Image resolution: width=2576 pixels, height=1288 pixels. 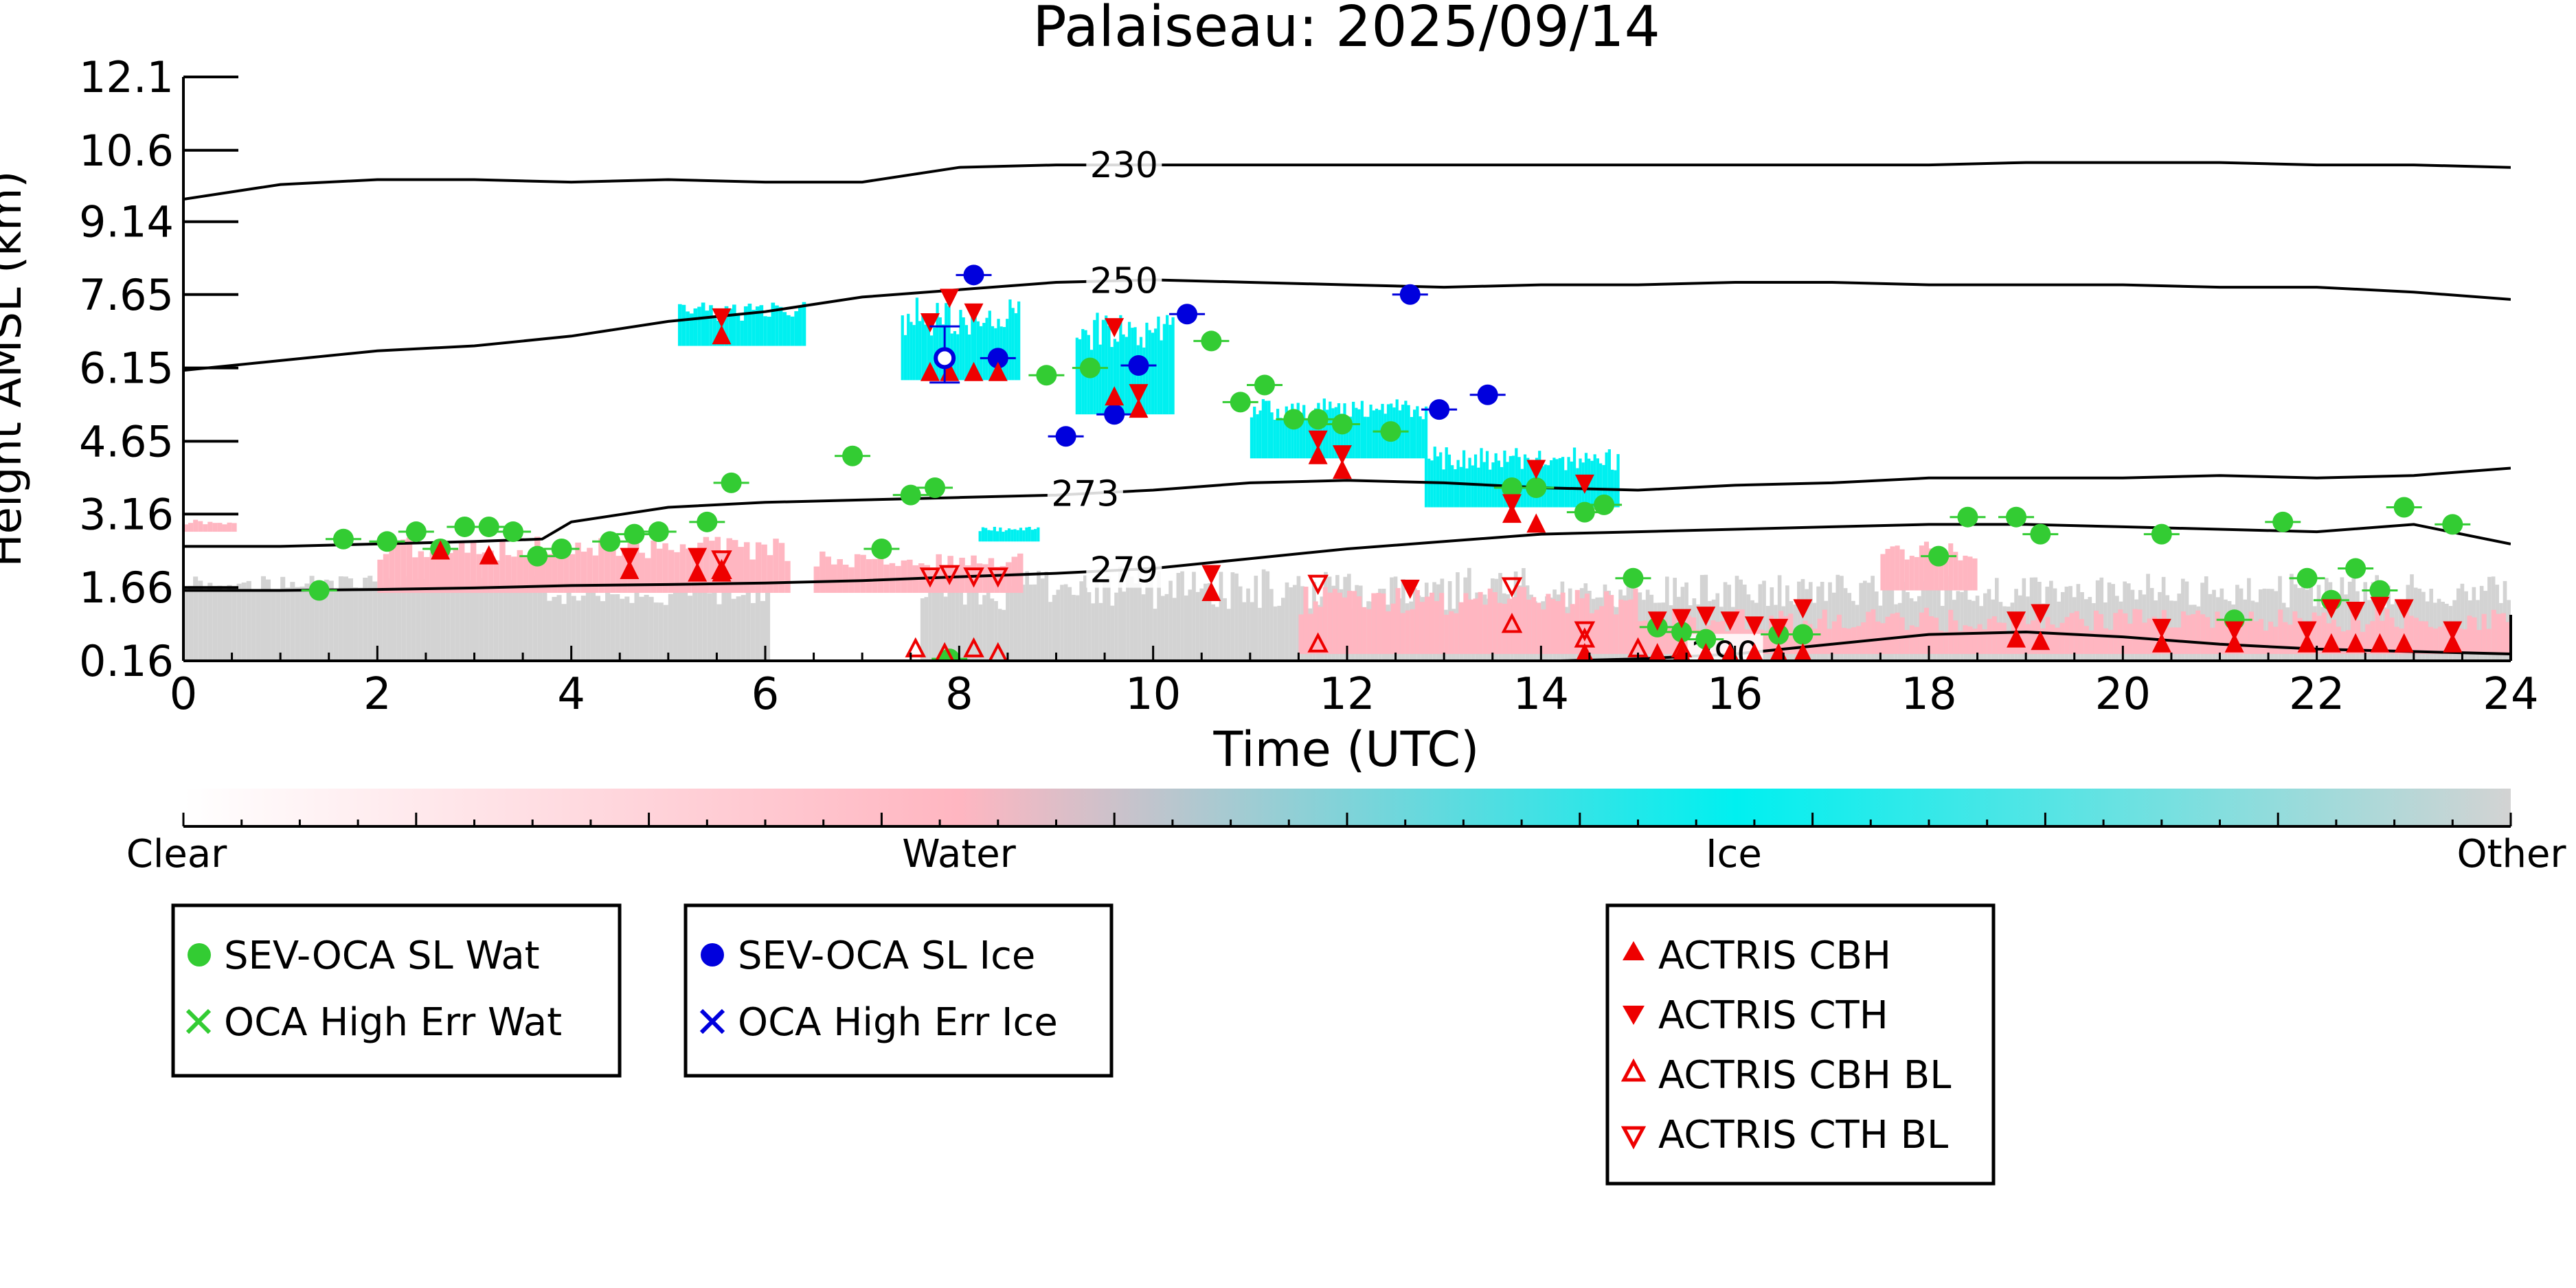 I want to click on sev-oca-ice-point, so click(x=1065, y=436).